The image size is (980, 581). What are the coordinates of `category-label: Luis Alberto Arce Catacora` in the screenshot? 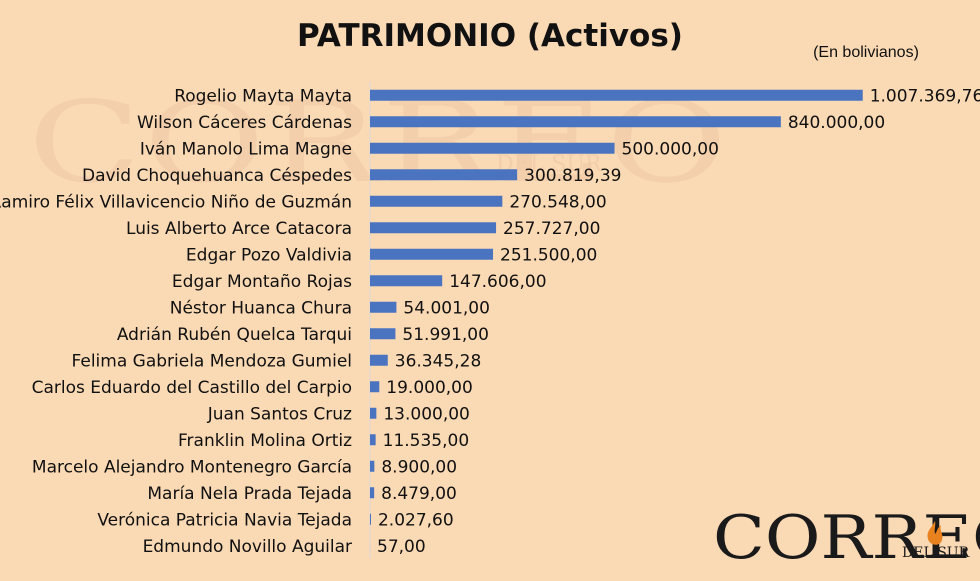 It's located at (239, 229).